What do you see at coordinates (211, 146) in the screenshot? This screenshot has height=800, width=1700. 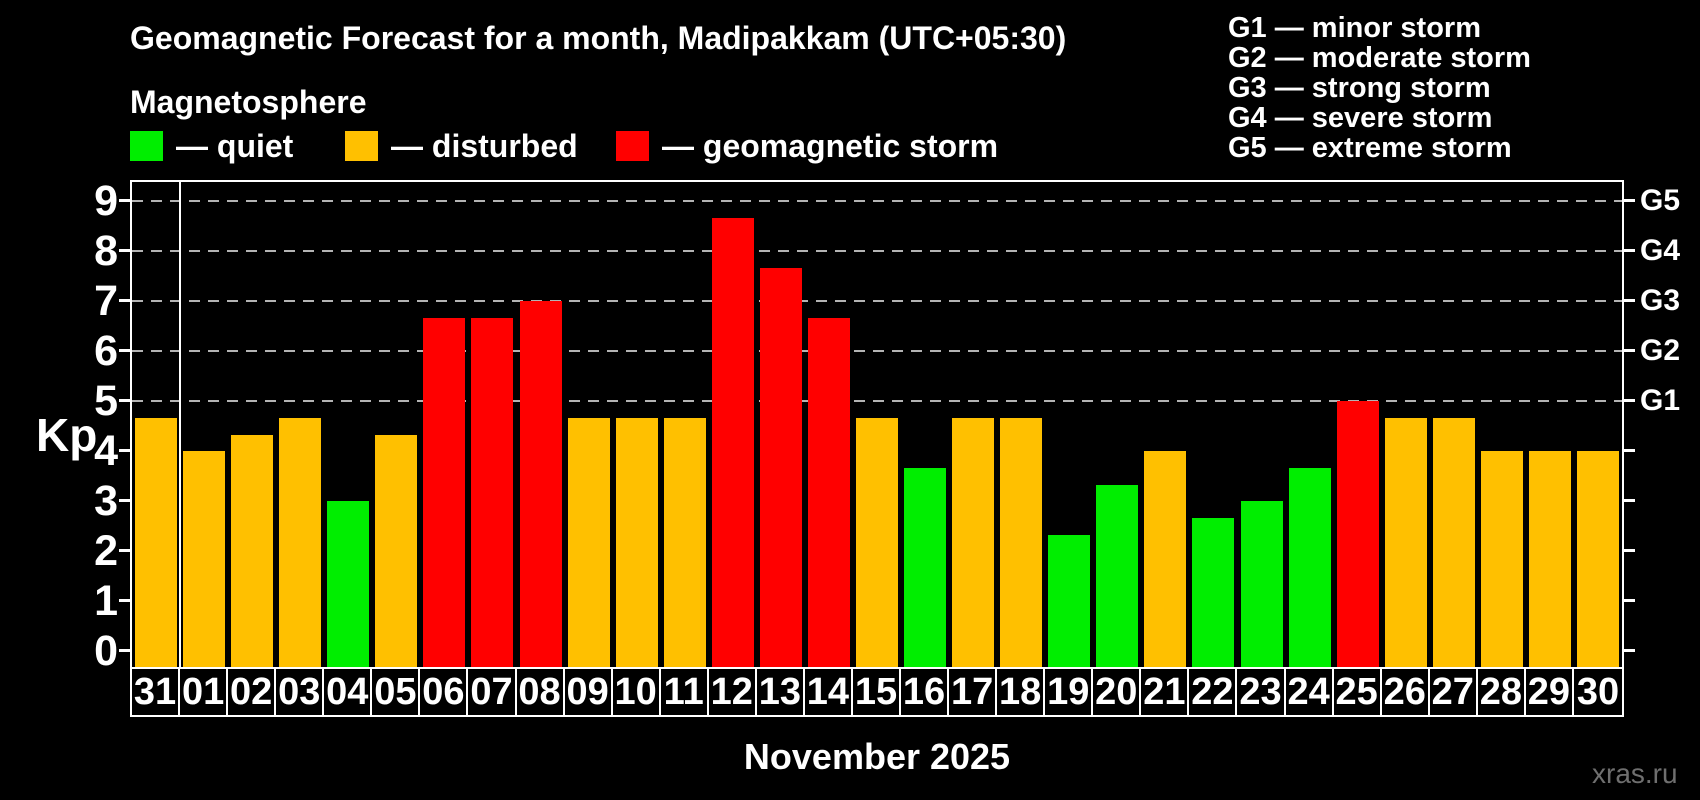 I see `legend-item-quiet: — quiet` at bounding box center [211, 146].